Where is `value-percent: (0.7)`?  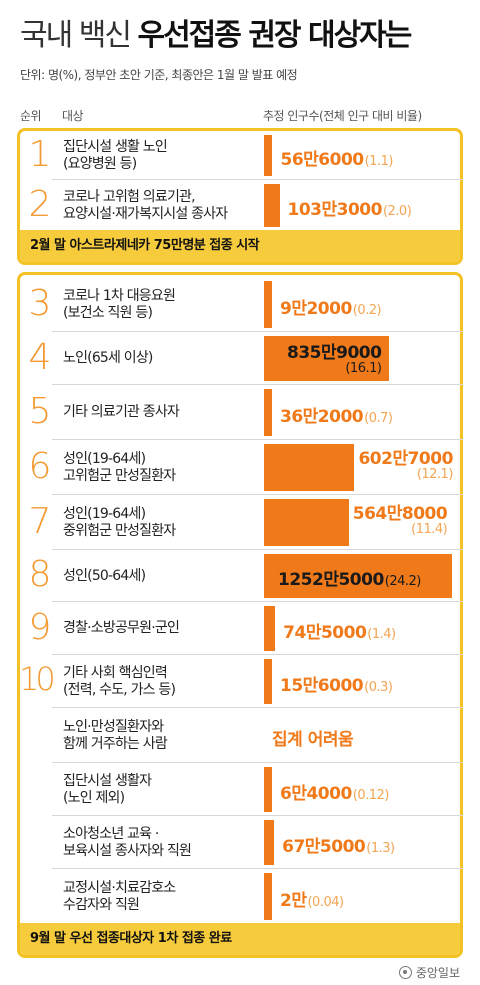 value-percent: (0.7) is located at coordinates (378, 418).